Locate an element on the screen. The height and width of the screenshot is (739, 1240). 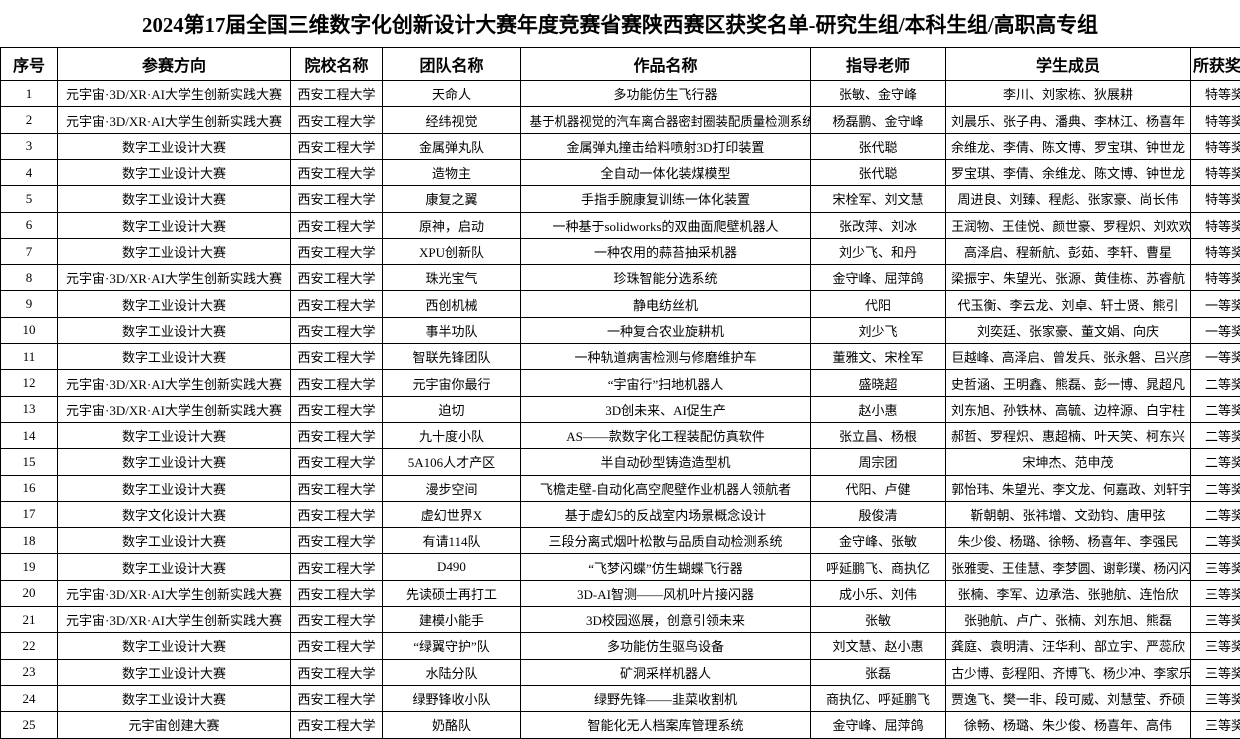
cell-team: 造物主 is located at coordinates (452, 172).